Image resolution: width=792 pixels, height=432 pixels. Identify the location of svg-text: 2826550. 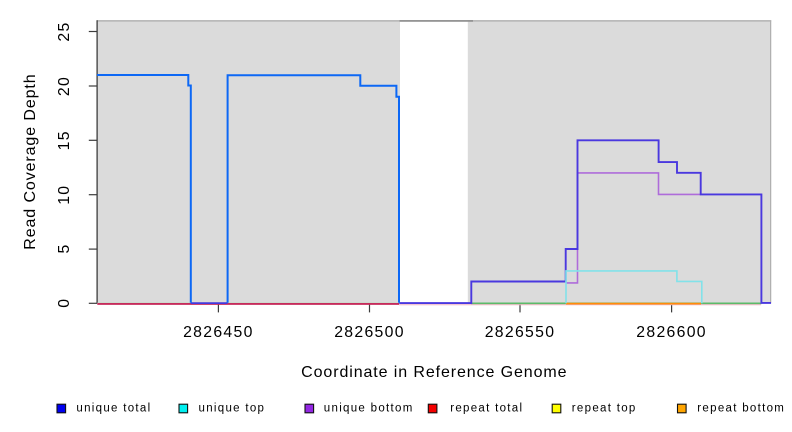
(520, 332).